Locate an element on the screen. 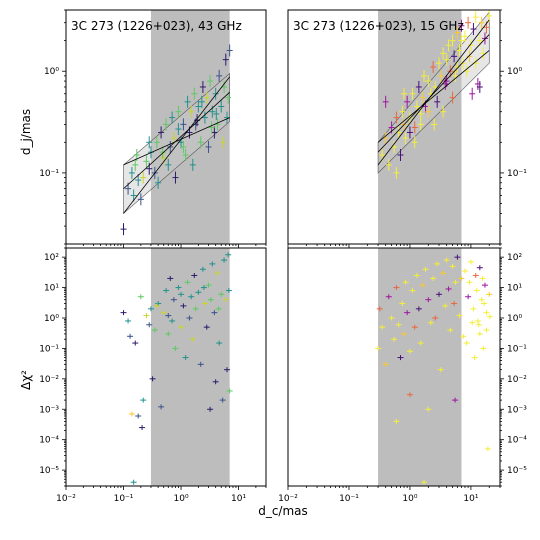 Image resolution: width=540 pixels, height=540 pixels. ytick-label-2-1: 10⁻⁴ is located at coordinates (49, 441).